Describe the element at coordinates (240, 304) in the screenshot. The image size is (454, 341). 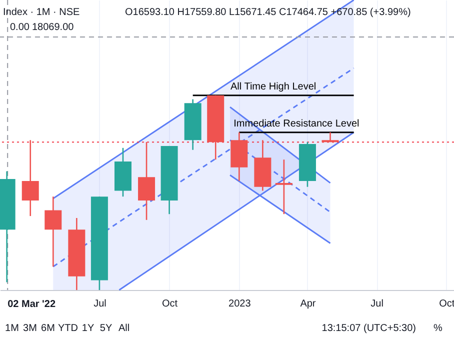
I see `x-tick-label: 2023` at that location.